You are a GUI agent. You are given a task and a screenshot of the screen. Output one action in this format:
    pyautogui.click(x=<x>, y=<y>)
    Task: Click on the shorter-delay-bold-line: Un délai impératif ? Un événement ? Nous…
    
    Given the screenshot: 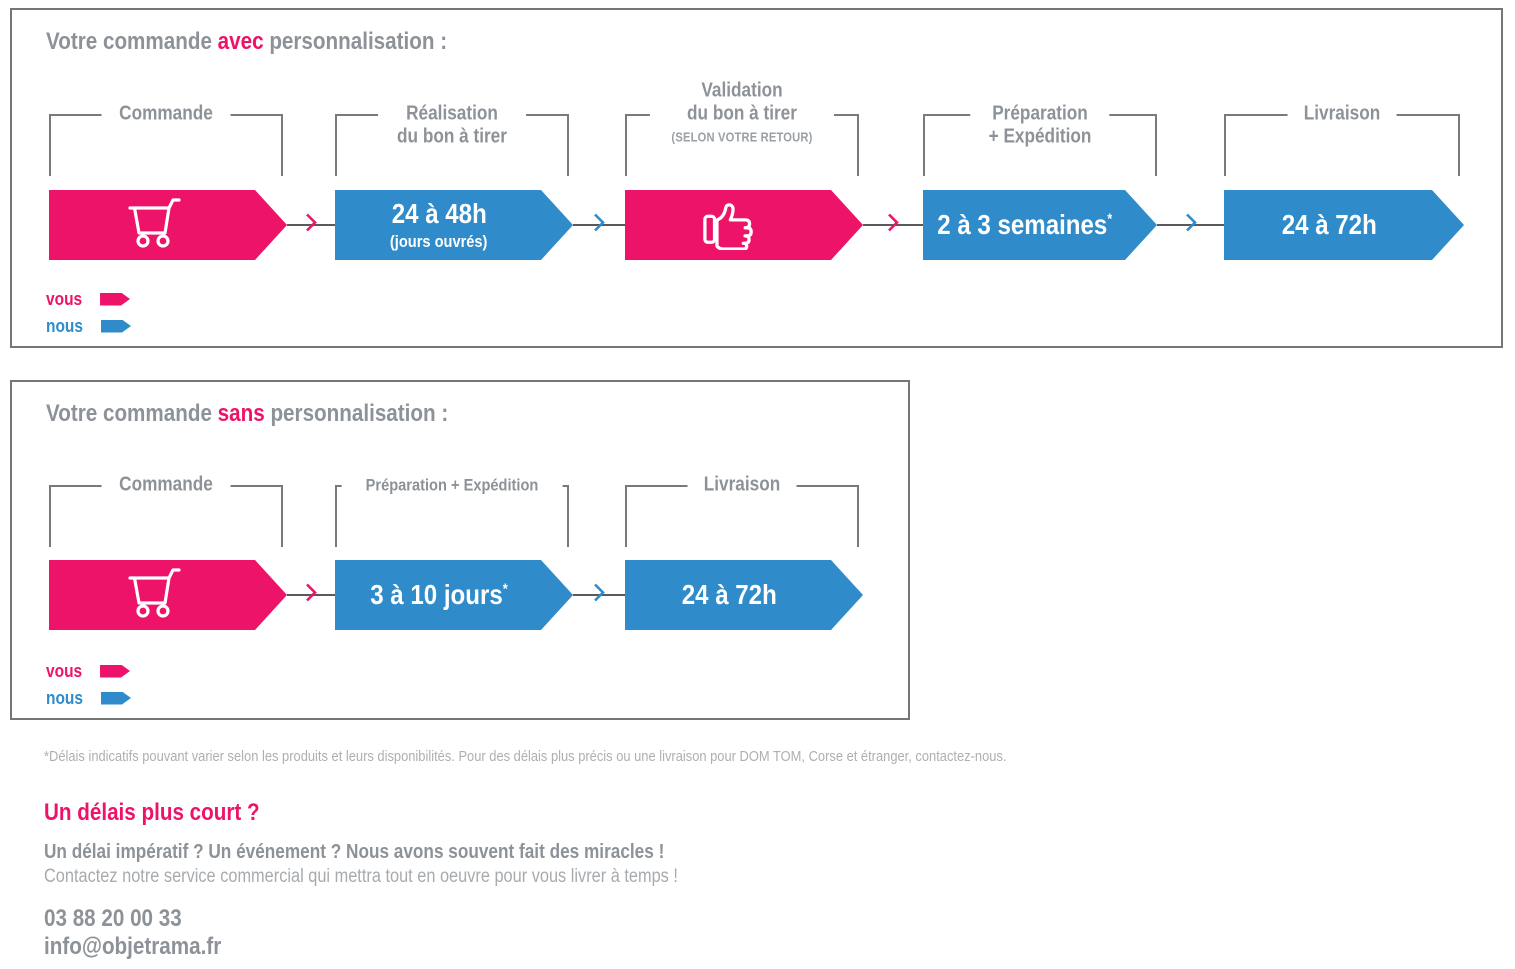 What is the action you would take?
    pyautogui.click(x=354, y=852)
    